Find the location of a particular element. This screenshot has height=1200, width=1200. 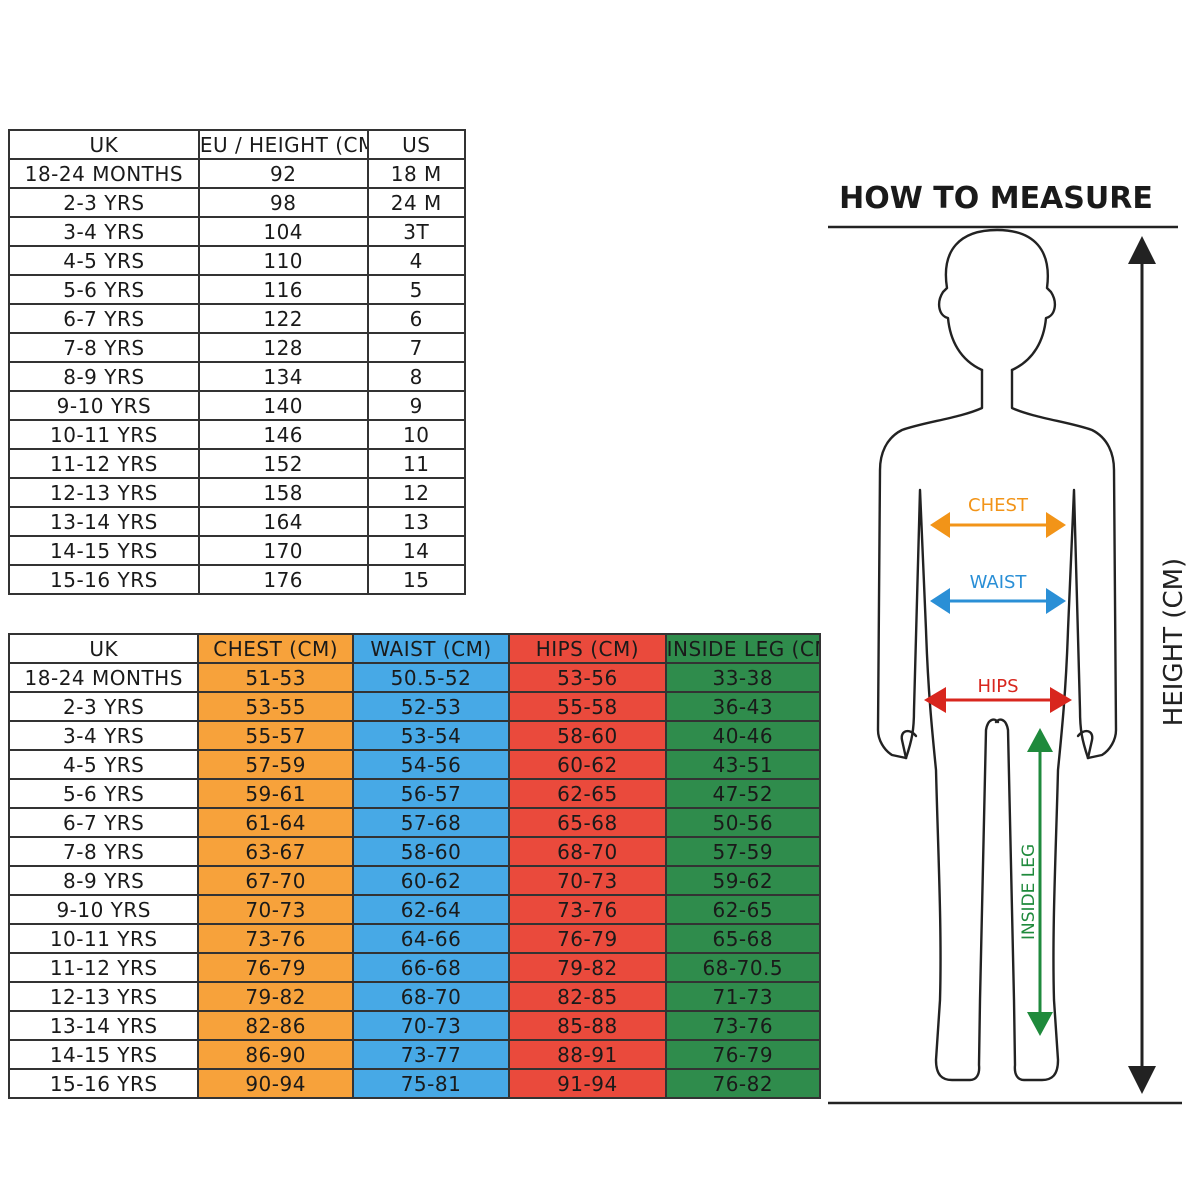

header-uk: UK is located at coordinates (103, 648).